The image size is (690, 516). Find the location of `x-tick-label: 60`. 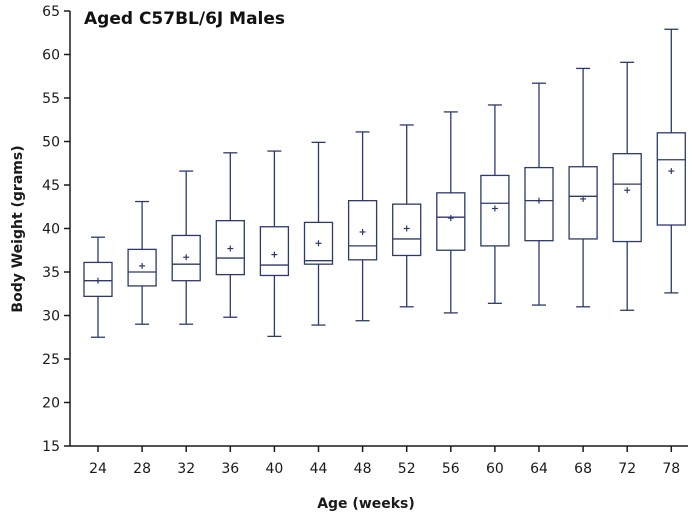

x-tick-label: 60 is located at coordinates (495, 469).